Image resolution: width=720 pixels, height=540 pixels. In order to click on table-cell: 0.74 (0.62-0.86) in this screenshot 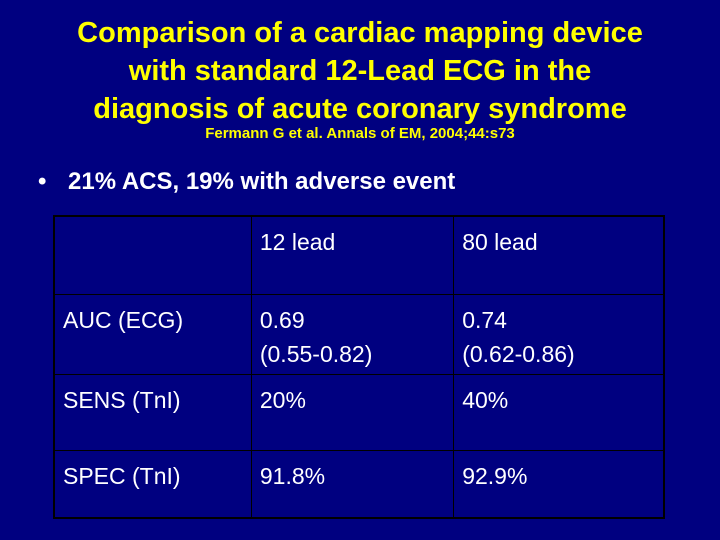, I will do `click(559, 334)`.